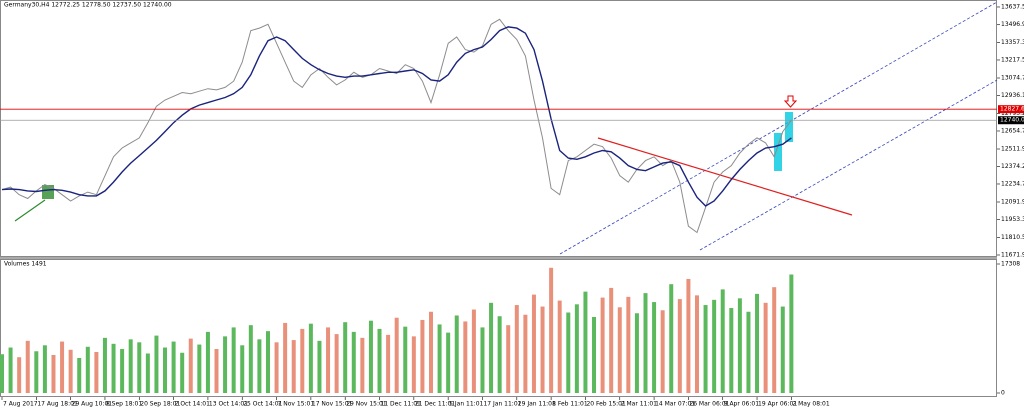 The width and height of the screenshot is (1024, 408). I want to click on x-tick-label: 5 Jan 11:01, so click(466, 404).